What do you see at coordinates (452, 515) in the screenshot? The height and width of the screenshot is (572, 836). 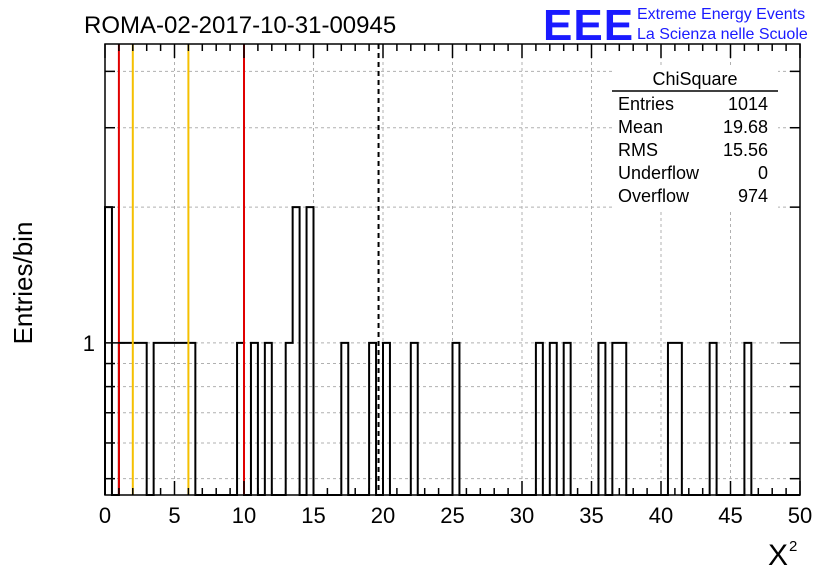 I see `x-tick-label: 25` at bounding box center [452, 515].